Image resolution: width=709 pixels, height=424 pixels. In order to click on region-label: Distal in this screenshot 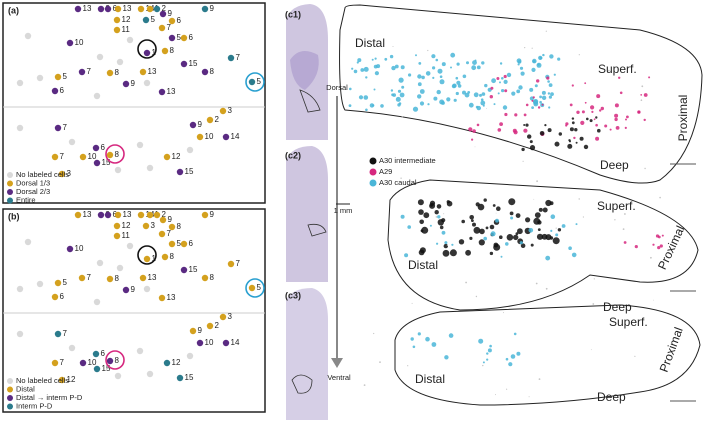, I will do `click(423, 265)`.